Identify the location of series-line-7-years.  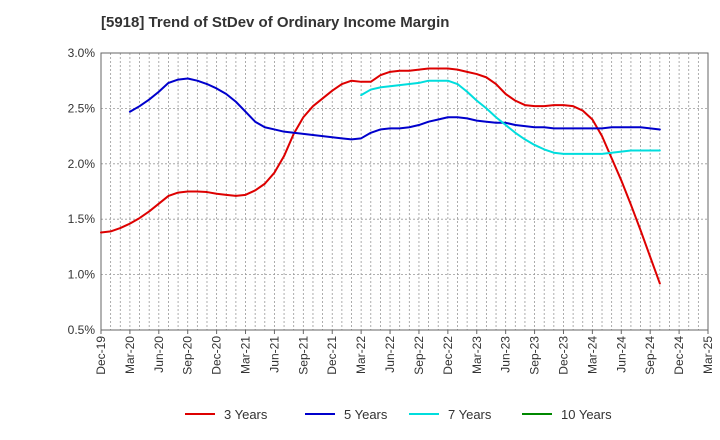
(510, 117).